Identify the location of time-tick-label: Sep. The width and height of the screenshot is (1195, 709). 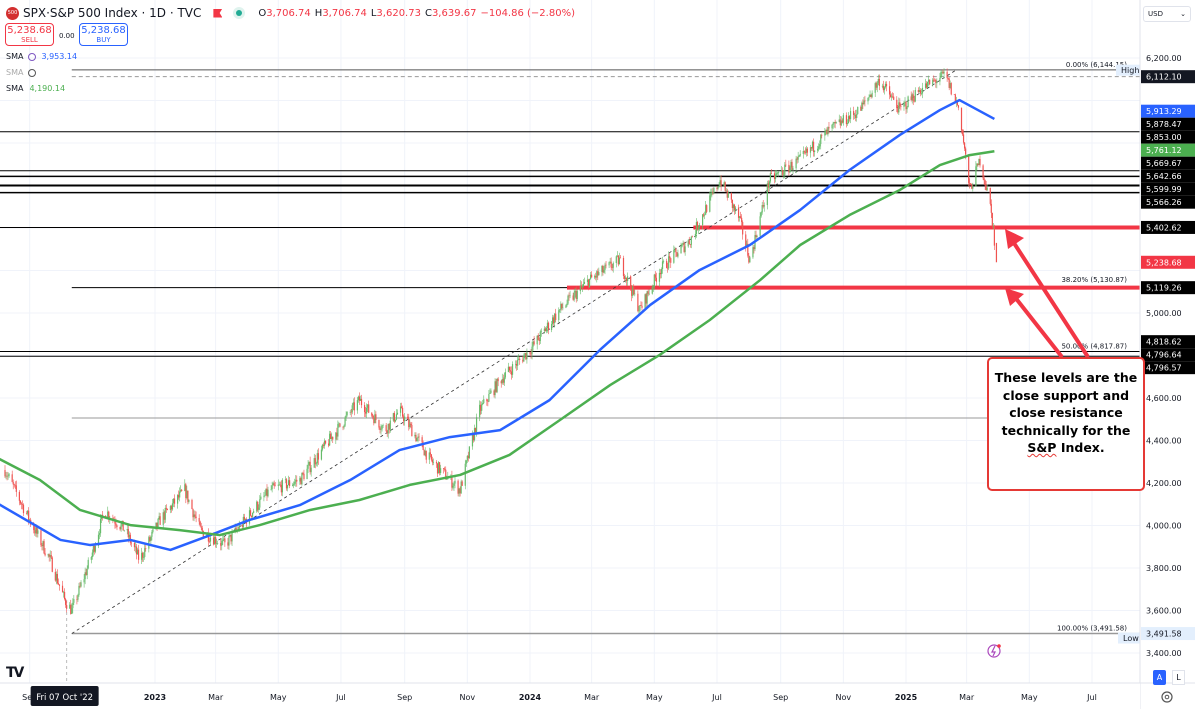
(29, 697).